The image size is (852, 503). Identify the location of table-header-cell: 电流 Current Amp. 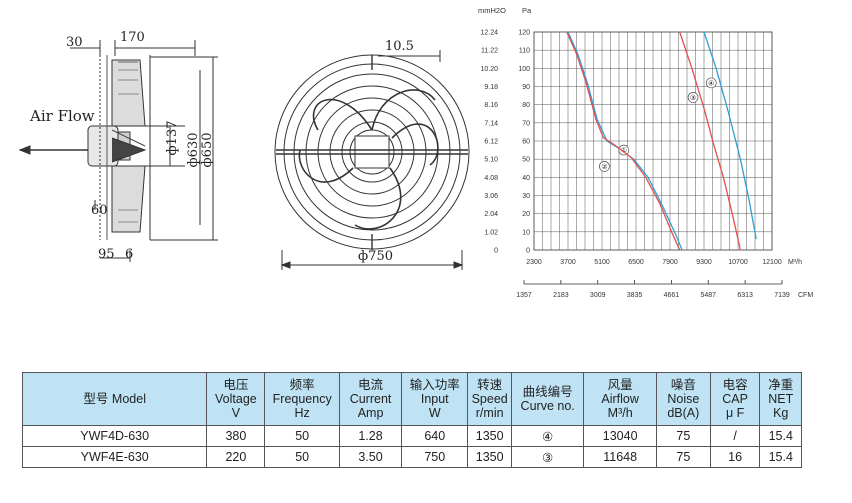
(370, 399).